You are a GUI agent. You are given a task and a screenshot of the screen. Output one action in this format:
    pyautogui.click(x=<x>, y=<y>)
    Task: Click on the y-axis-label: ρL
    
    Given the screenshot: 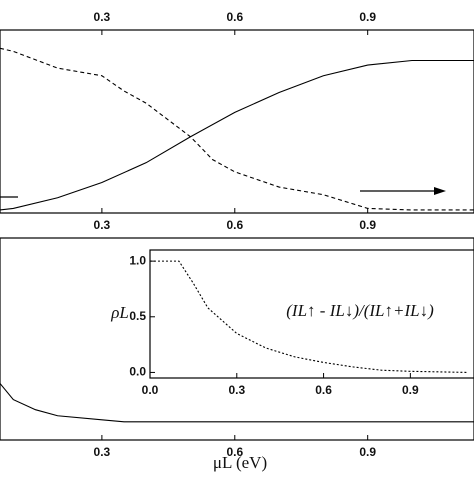 What is the action you would take?
    pyautogui.click(x=119, y=312)
    